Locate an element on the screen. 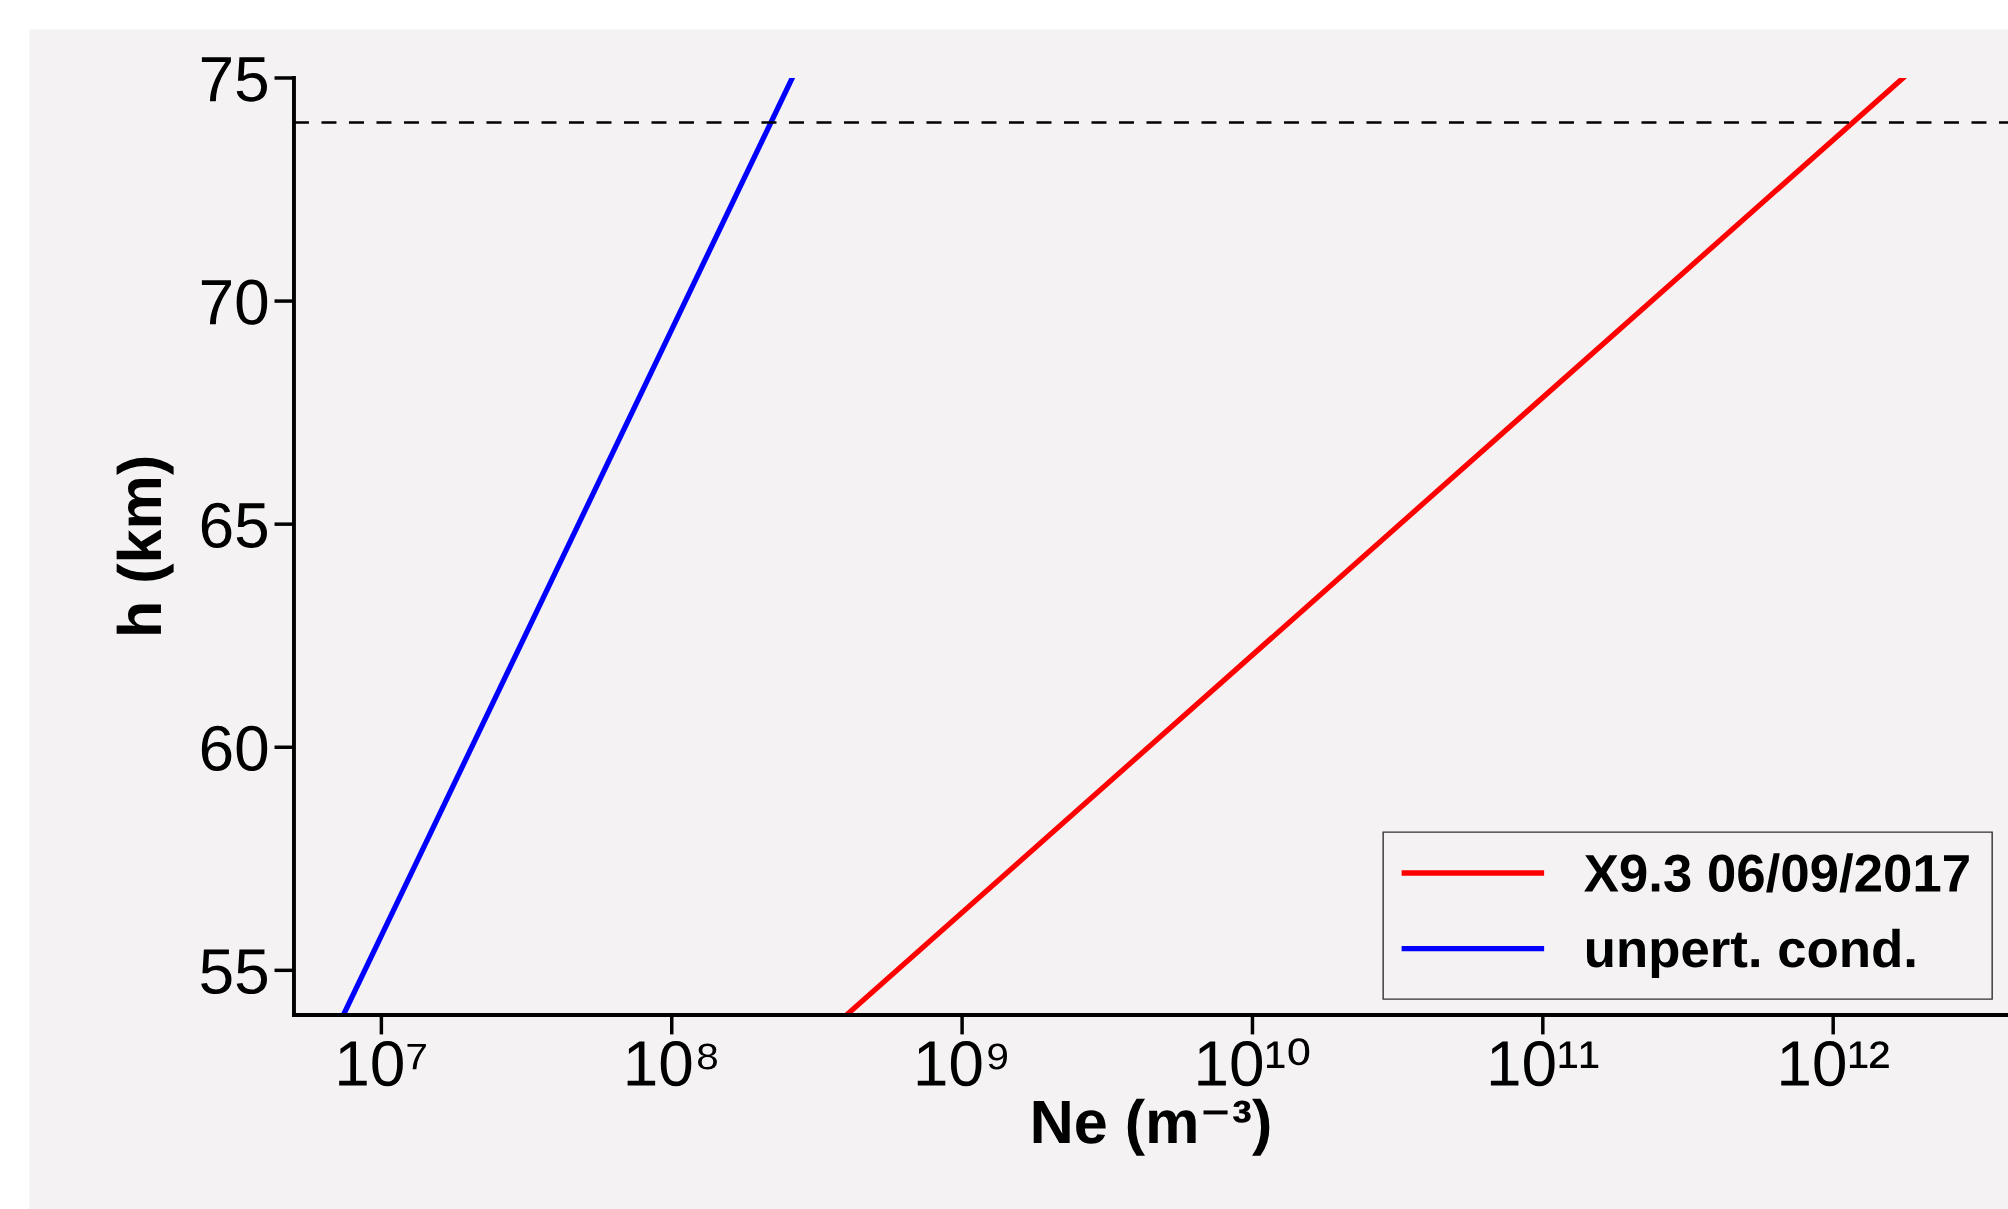 The image size is (2008, 1209). y-tick-label: 75 is located at coordinates (234, 79).